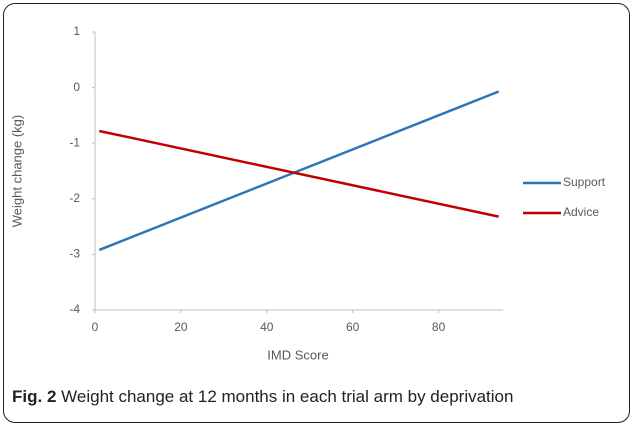 This screenshot has width=635, height=423. I want to click on x-tick-label: 60, so click(353, 327).